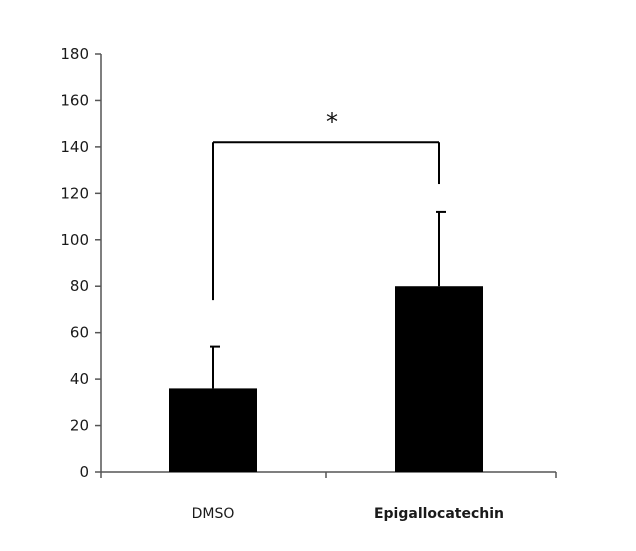  What do you see at coordinates (213, 514) in the screenshot?
I see `x-tick-label: DMSO` at bounding box center [213, 514].